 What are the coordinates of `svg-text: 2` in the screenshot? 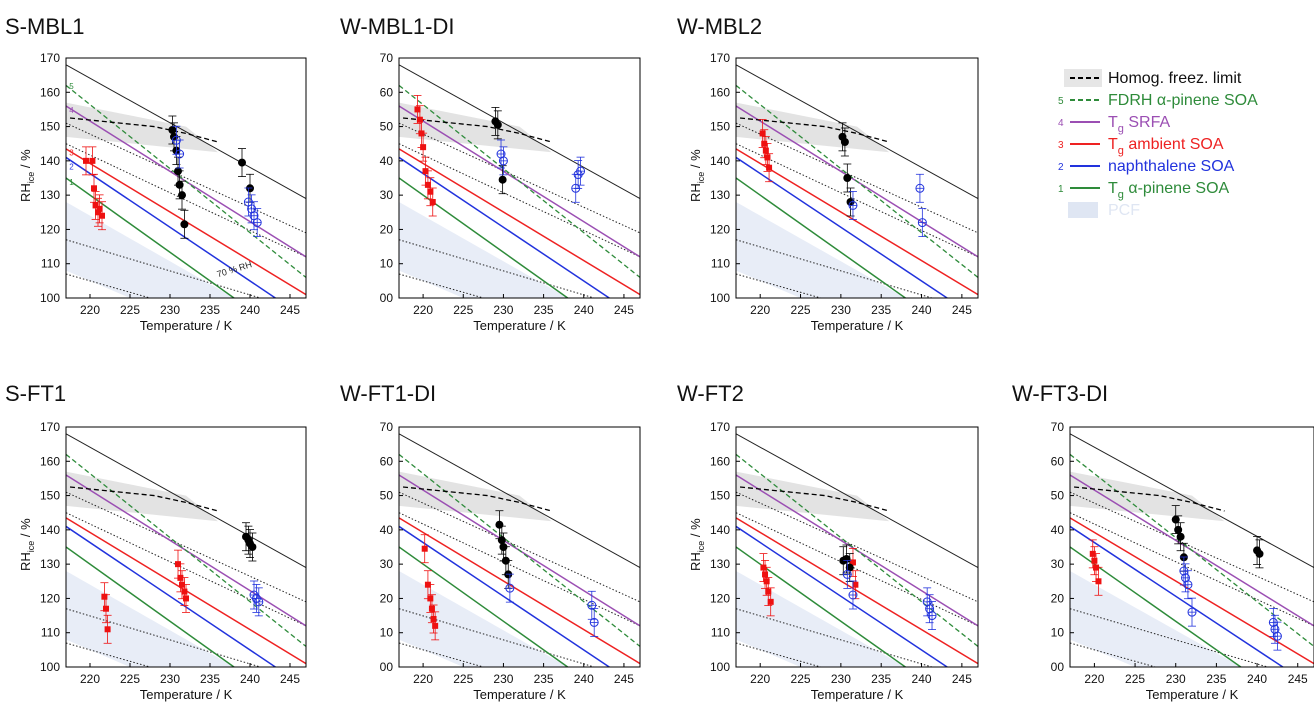 It's located at (1061, 167).